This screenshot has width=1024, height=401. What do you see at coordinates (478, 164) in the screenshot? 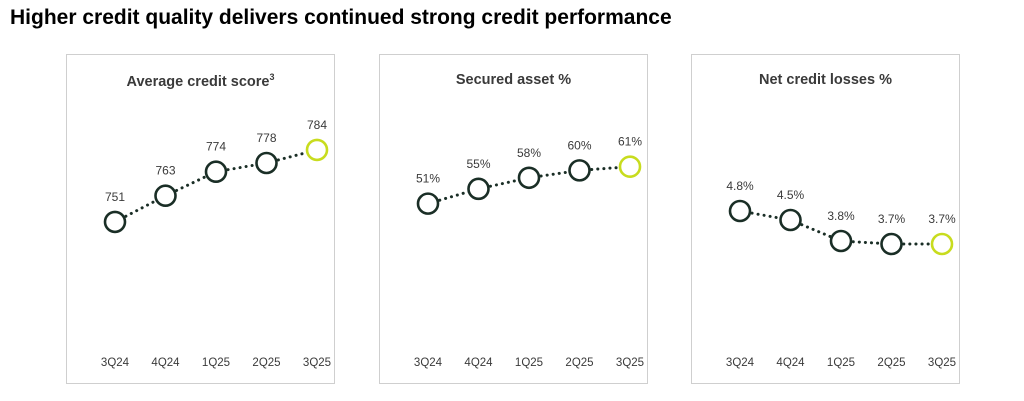
I see `data-label: 55%` at bounding box center [478, 164].